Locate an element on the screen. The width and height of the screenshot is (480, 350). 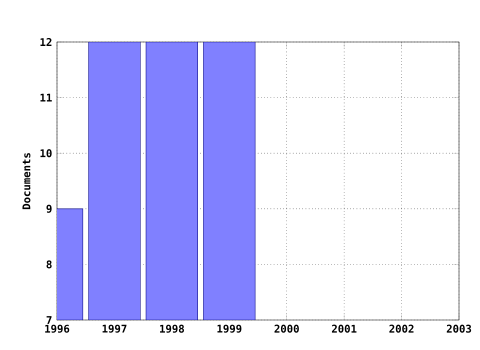
y-tick-label: 12 is located at coordinates (46, 42).